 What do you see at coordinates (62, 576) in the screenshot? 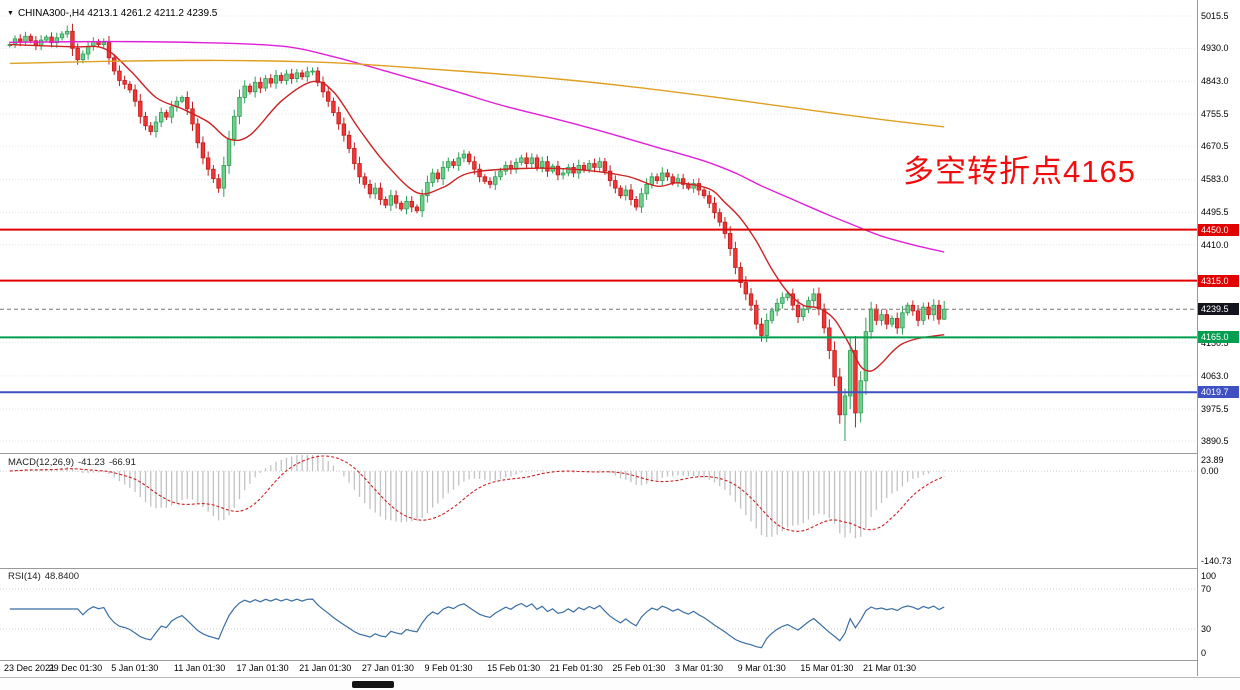
I see `rsi-value: 48.8400` at bounding box center [62, 576].